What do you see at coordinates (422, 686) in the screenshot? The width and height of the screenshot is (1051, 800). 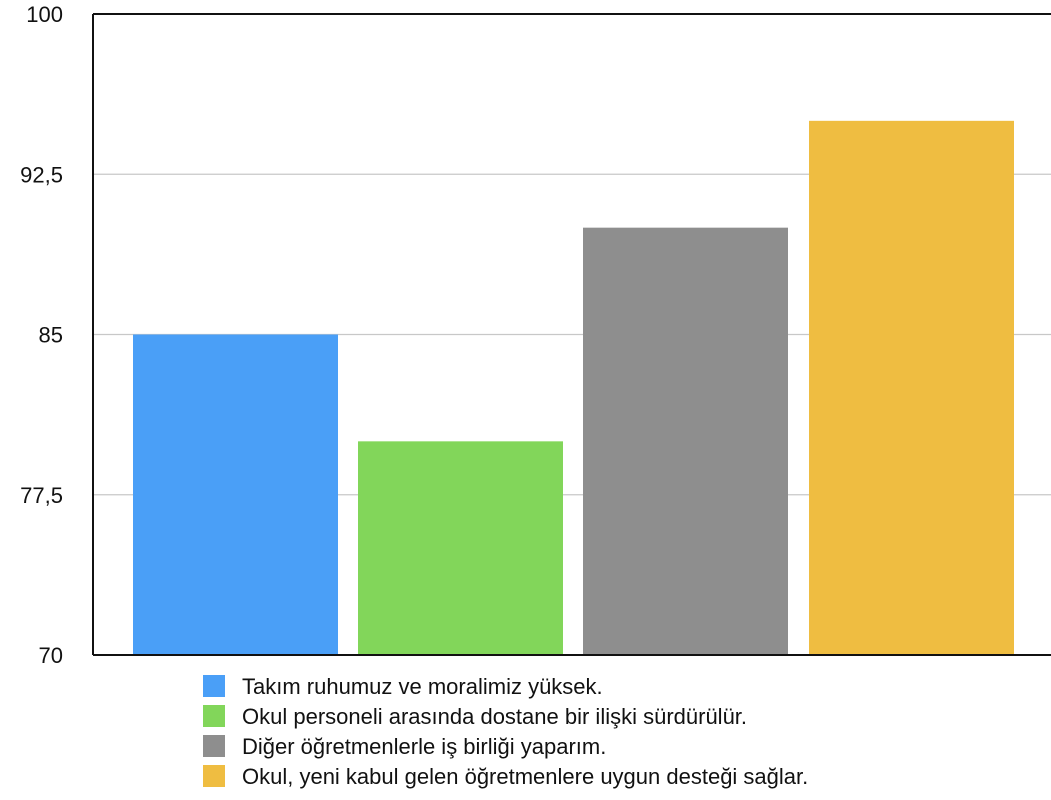 I see `legend-label: Takım ruhumuz ve moralimiz yüksek.` at bounding box center [422, 686].